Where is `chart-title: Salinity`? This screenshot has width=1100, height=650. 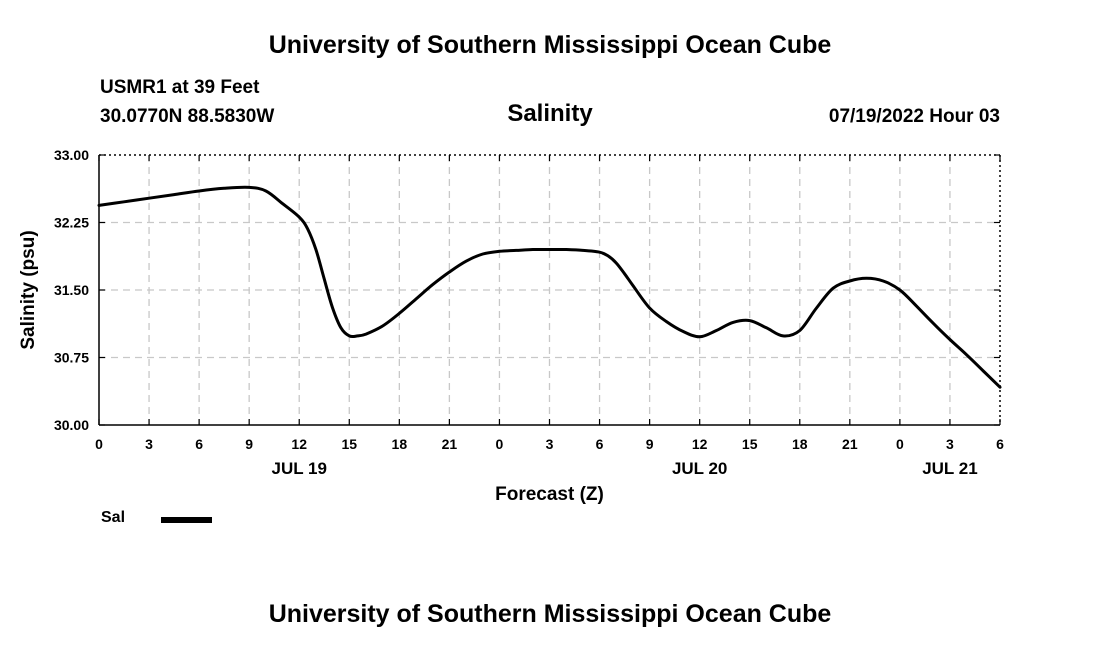
chart-title: Salinity is located at coordinates (550, 113).